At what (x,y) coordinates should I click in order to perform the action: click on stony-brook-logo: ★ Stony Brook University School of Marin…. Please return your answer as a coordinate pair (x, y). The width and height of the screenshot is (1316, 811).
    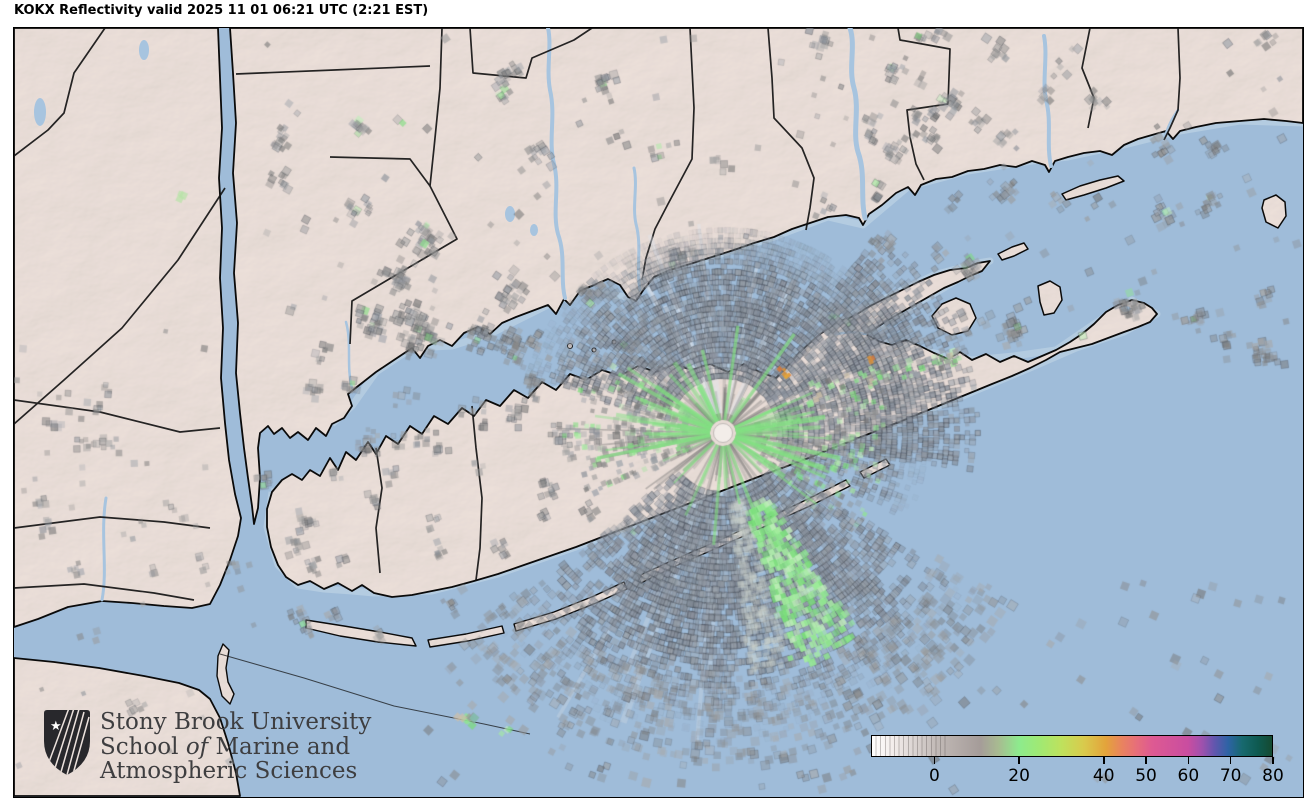
    Looking at the image, I should click on (207, 747).